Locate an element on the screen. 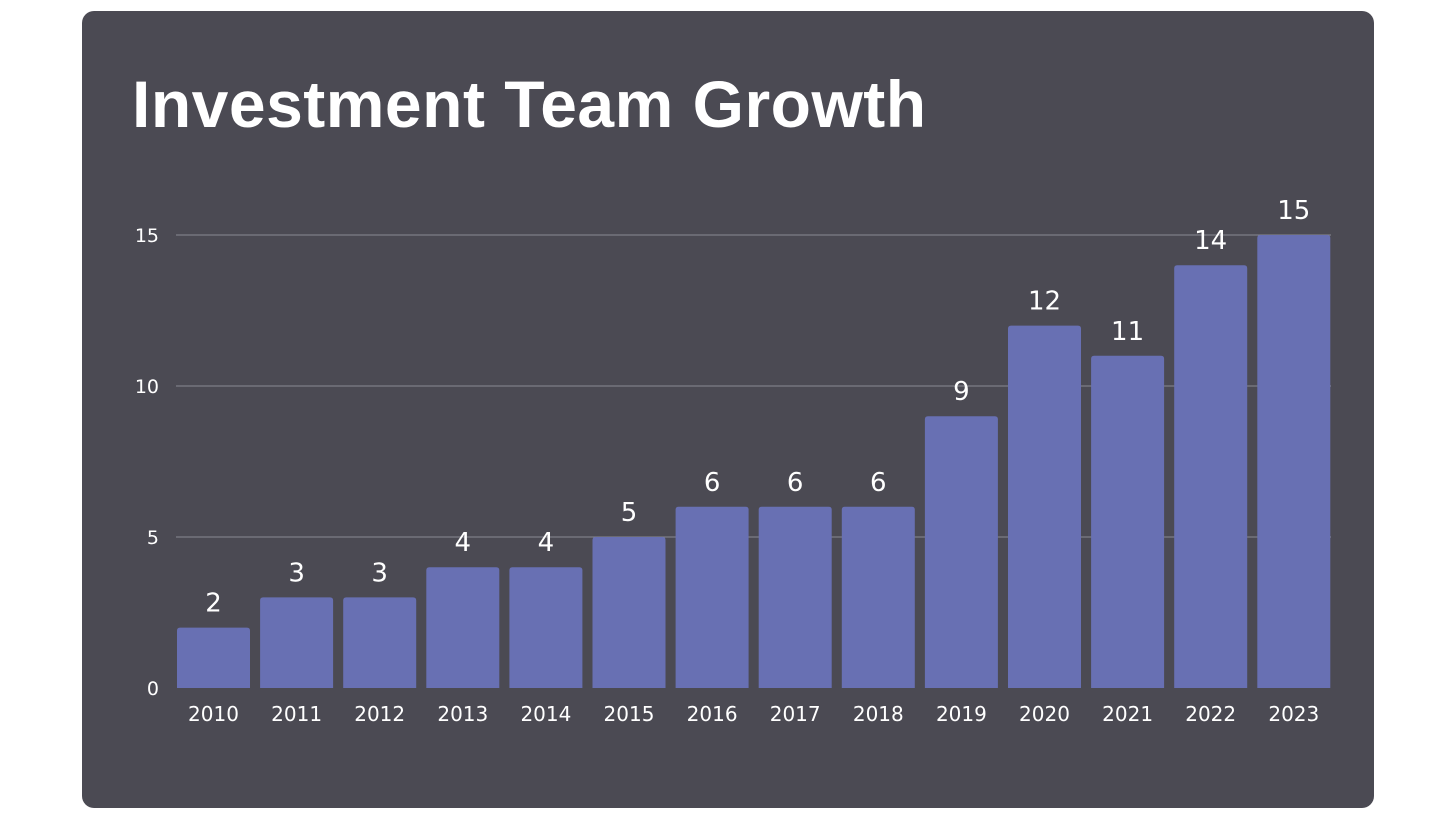 Image resolution: width=1456 pixels, height=819 pixels. y-tick-label: 10 is located at coordinates (147, 387).